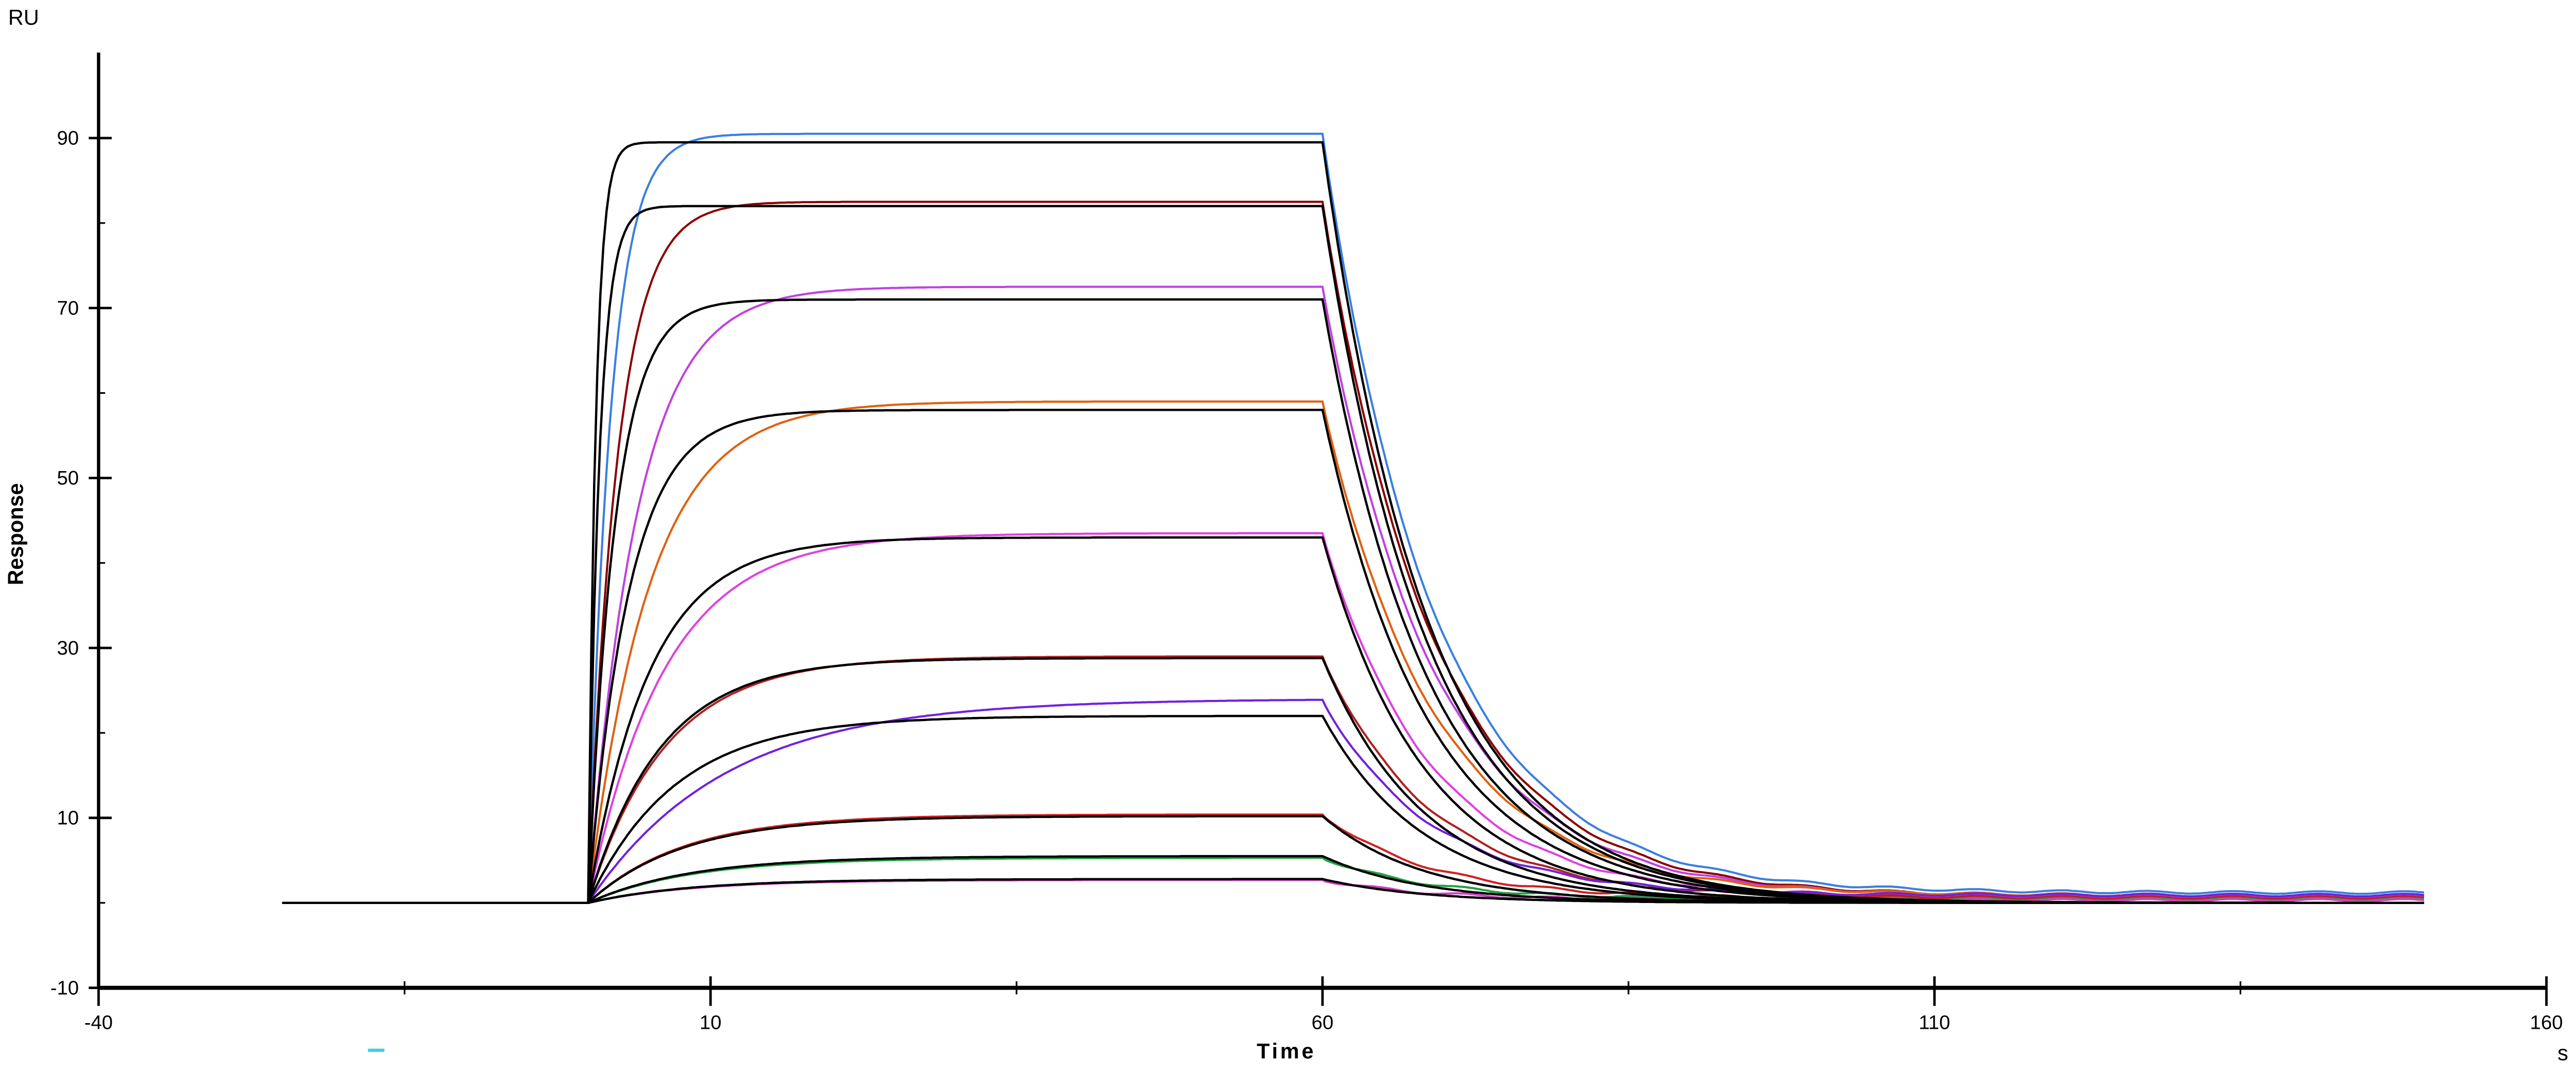 The height and width of the screenshot is (1070, 2576). Describe the element at coordinates (1286, 1051) in the screenshot. I see `x-axis-title: Time` at that location.